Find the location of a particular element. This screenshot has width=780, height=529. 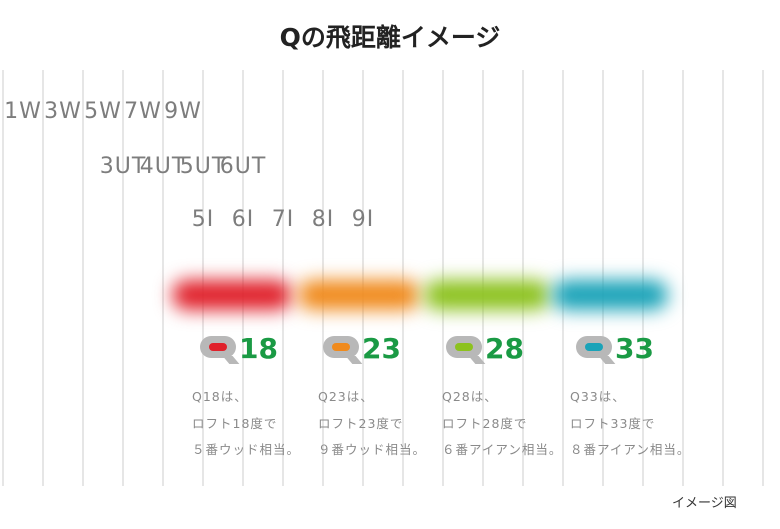

club-label: 4UT is located at coordinates (163, 166).